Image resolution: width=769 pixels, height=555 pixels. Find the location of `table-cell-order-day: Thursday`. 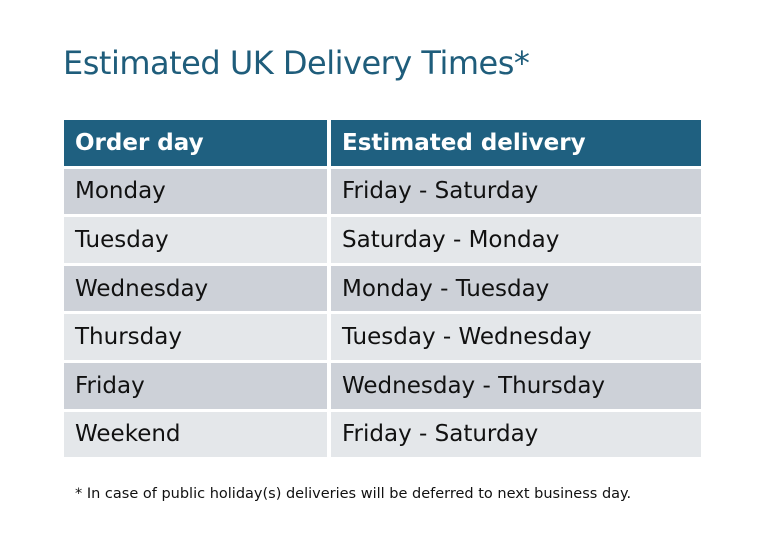

table-cell-order-day: Thursday is located at coordinates (195, 337).